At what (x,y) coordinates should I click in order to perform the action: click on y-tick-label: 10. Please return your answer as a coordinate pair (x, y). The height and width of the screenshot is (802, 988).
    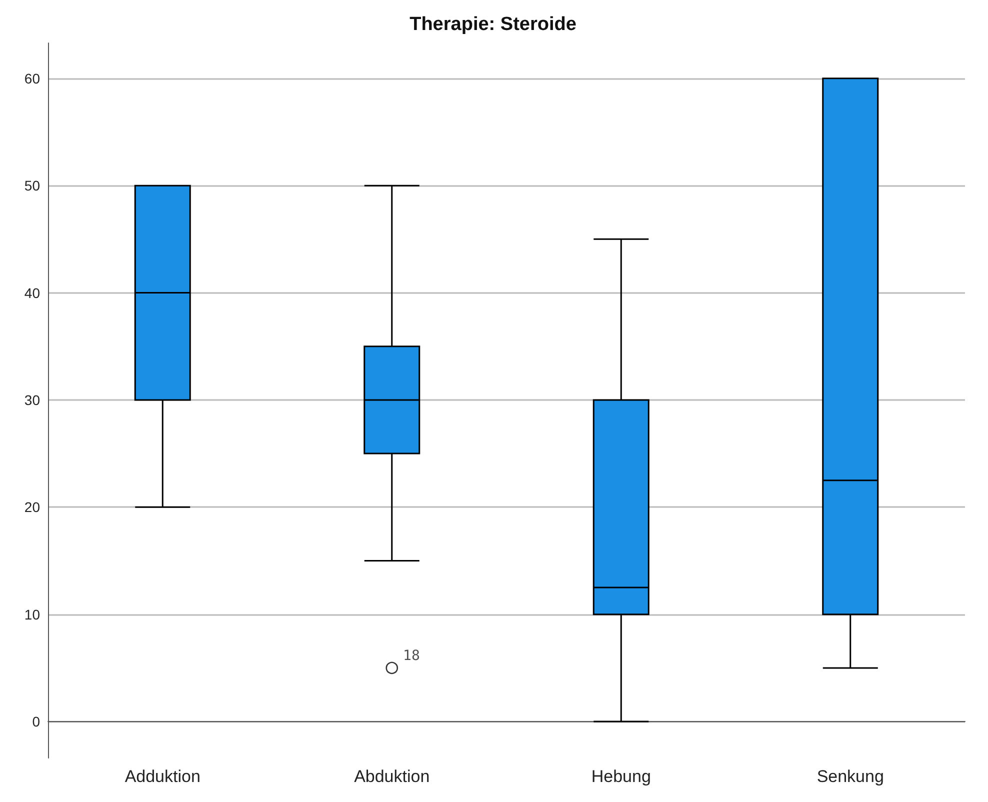
    Looking at the image, I should click on (32, 614).